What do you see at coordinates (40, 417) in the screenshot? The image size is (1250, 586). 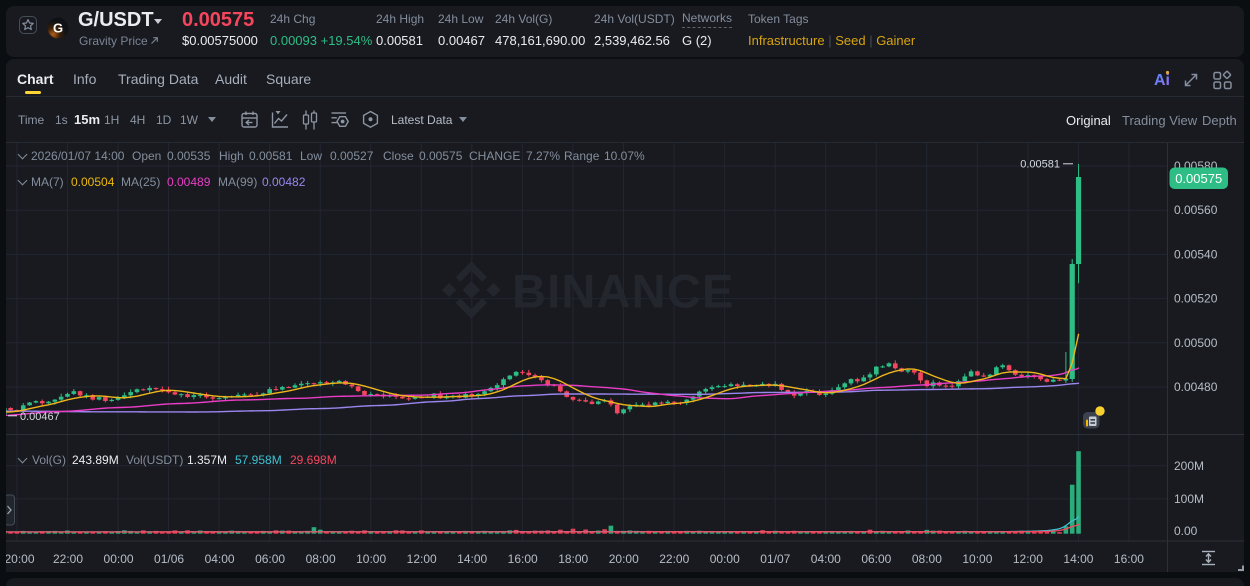 I see `svg-text: 0.00467` at bounding box center [40, 417].